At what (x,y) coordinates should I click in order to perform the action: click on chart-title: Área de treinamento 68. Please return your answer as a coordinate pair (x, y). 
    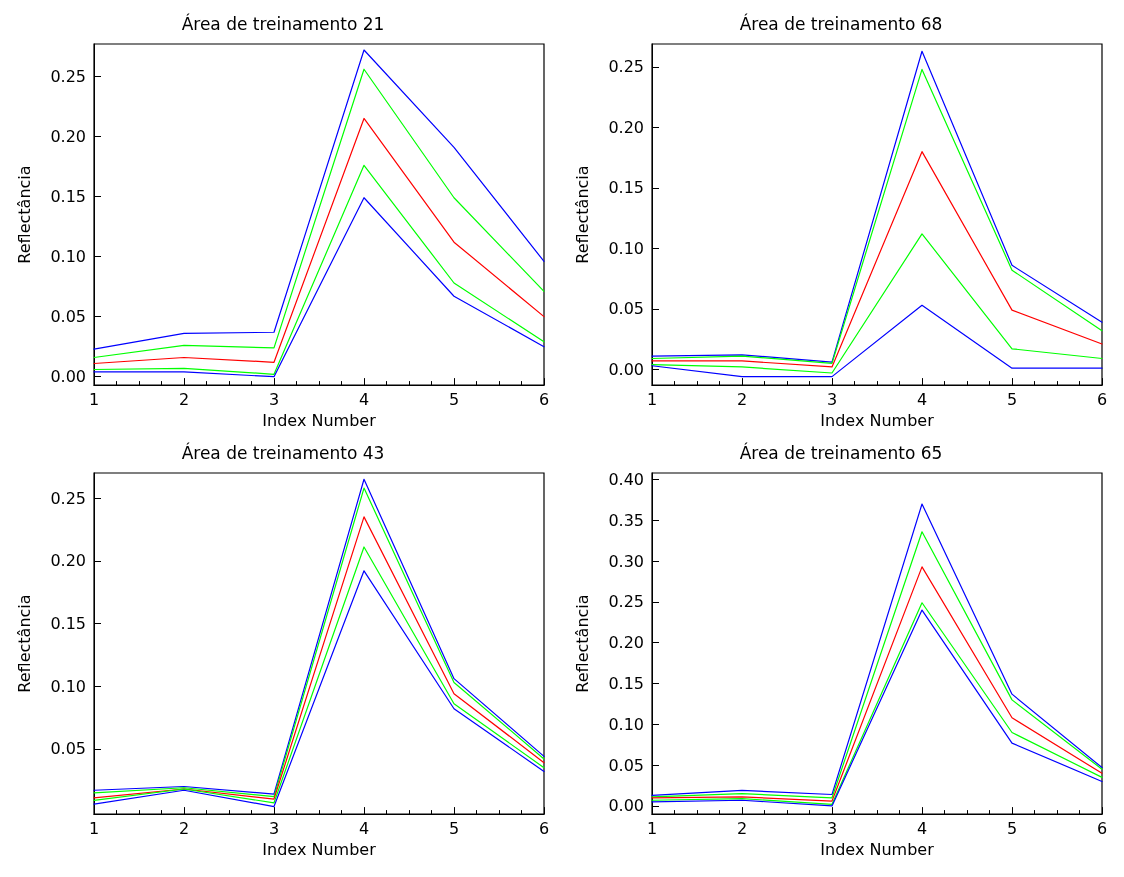
    Looking at the image, I should click on (841, 23).